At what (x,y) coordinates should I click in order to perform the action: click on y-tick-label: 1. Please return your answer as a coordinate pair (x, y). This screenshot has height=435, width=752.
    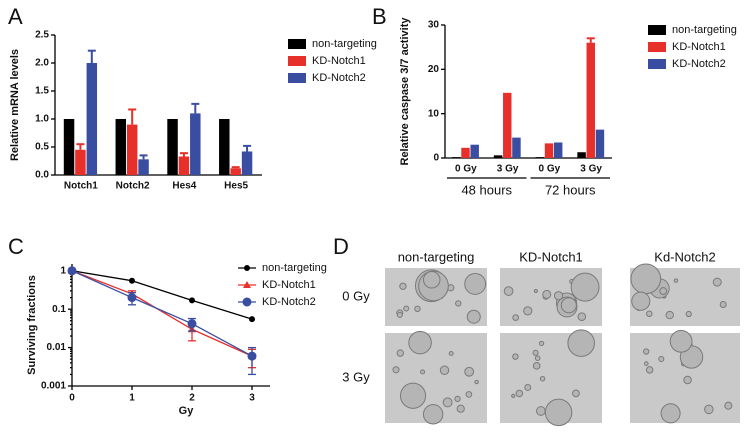
    Looking at the image, I should click on (63, 270).